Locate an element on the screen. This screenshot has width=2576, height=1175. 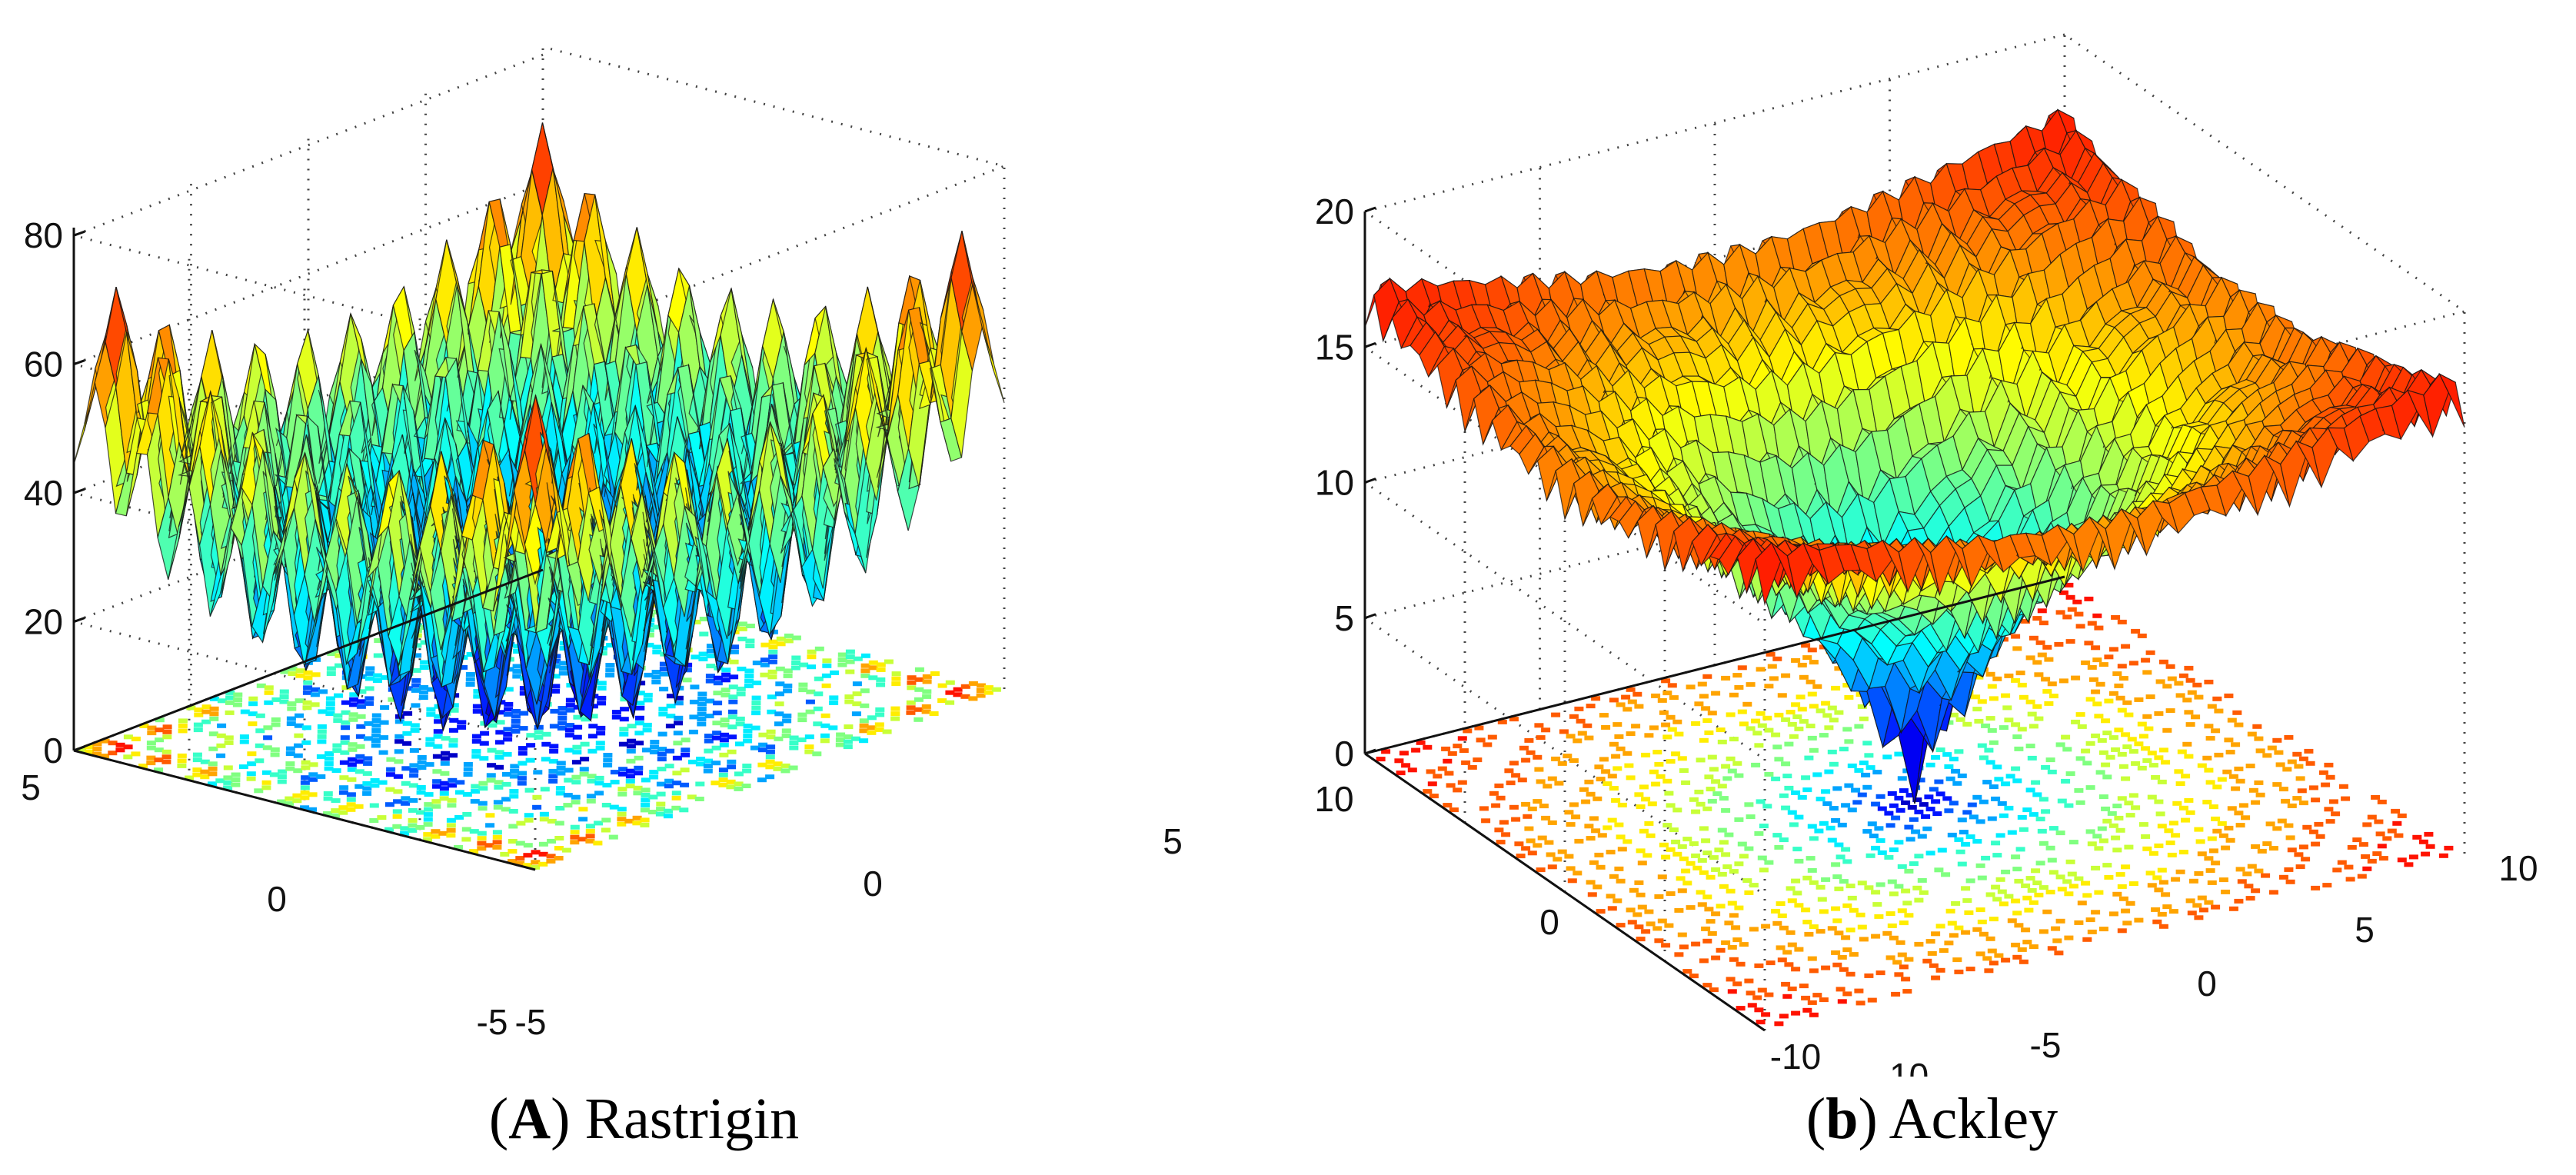
x-axis is located at coordinates (304, 810).